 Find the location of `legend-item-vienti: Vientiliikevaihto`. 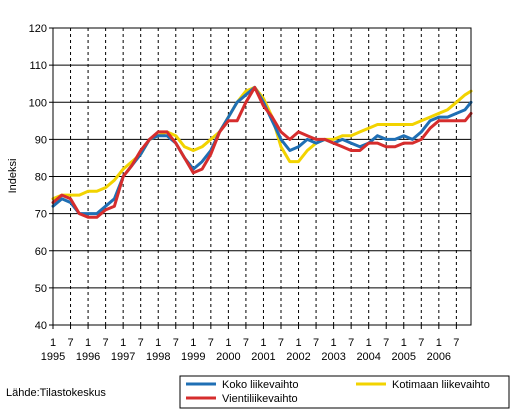

legend-item-vienti: Vientiliikevaihto is located at coordinates (242, 399).